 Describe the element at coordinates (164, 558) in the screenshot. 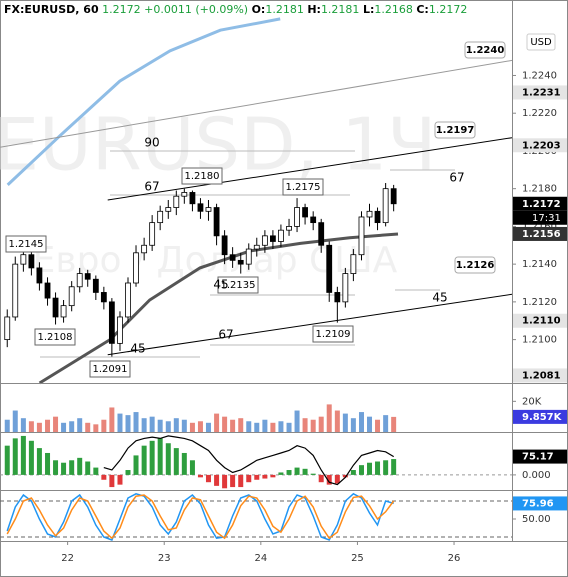

I see `x-tick-label: 23` at that location.